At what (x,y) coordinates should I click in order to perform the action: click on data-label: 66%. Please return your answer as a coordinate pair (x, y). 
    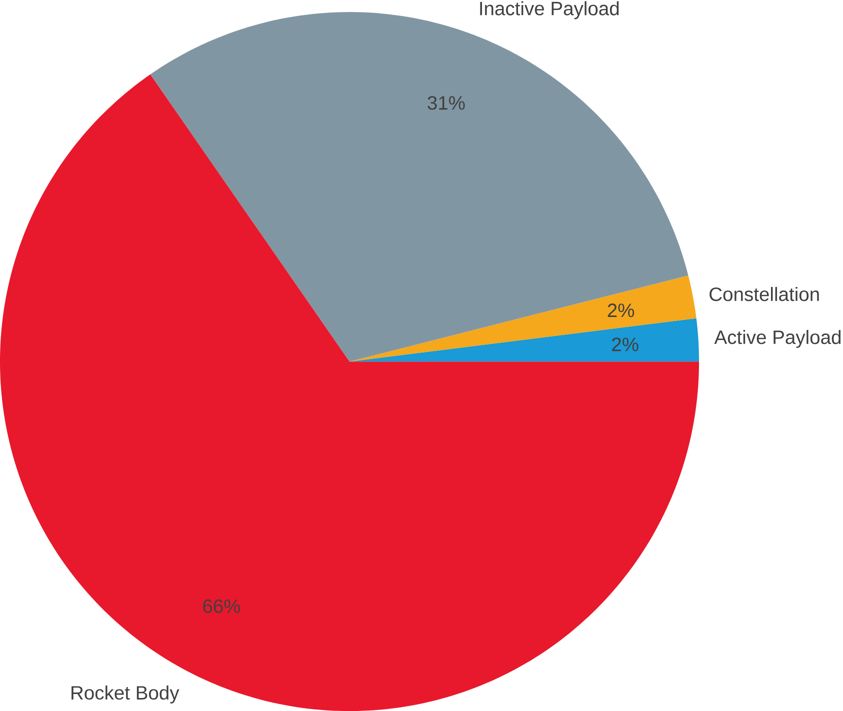
    Looking at the image, I should click on (221, 606).